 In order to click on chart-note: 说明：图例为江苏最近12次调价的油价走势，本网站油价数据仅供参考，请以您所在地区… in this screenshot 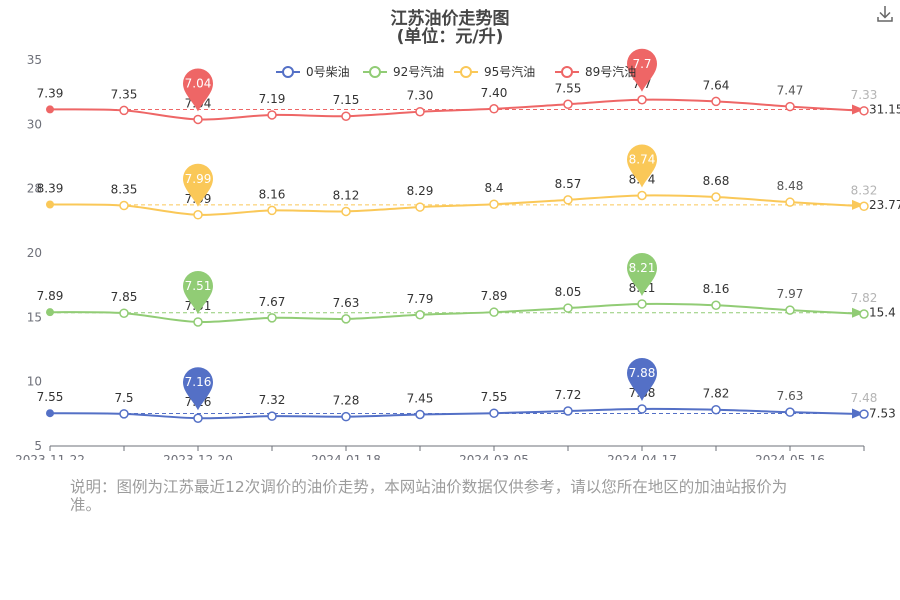, I will do `click(429, 496)`.